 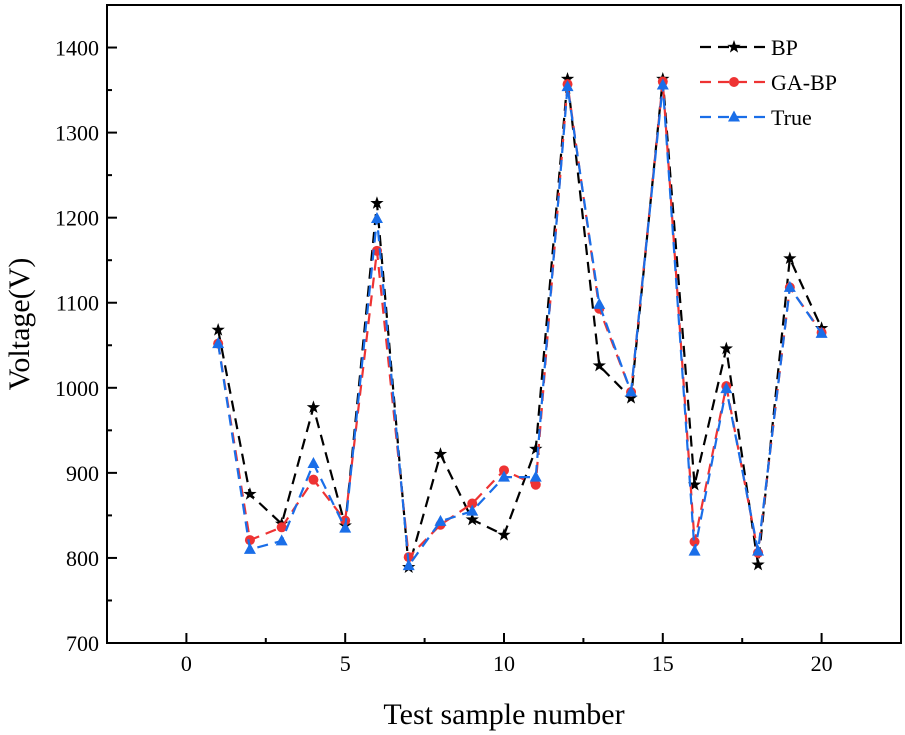 I want to click on x-tick-label: 20, so click(x=822, y=663).